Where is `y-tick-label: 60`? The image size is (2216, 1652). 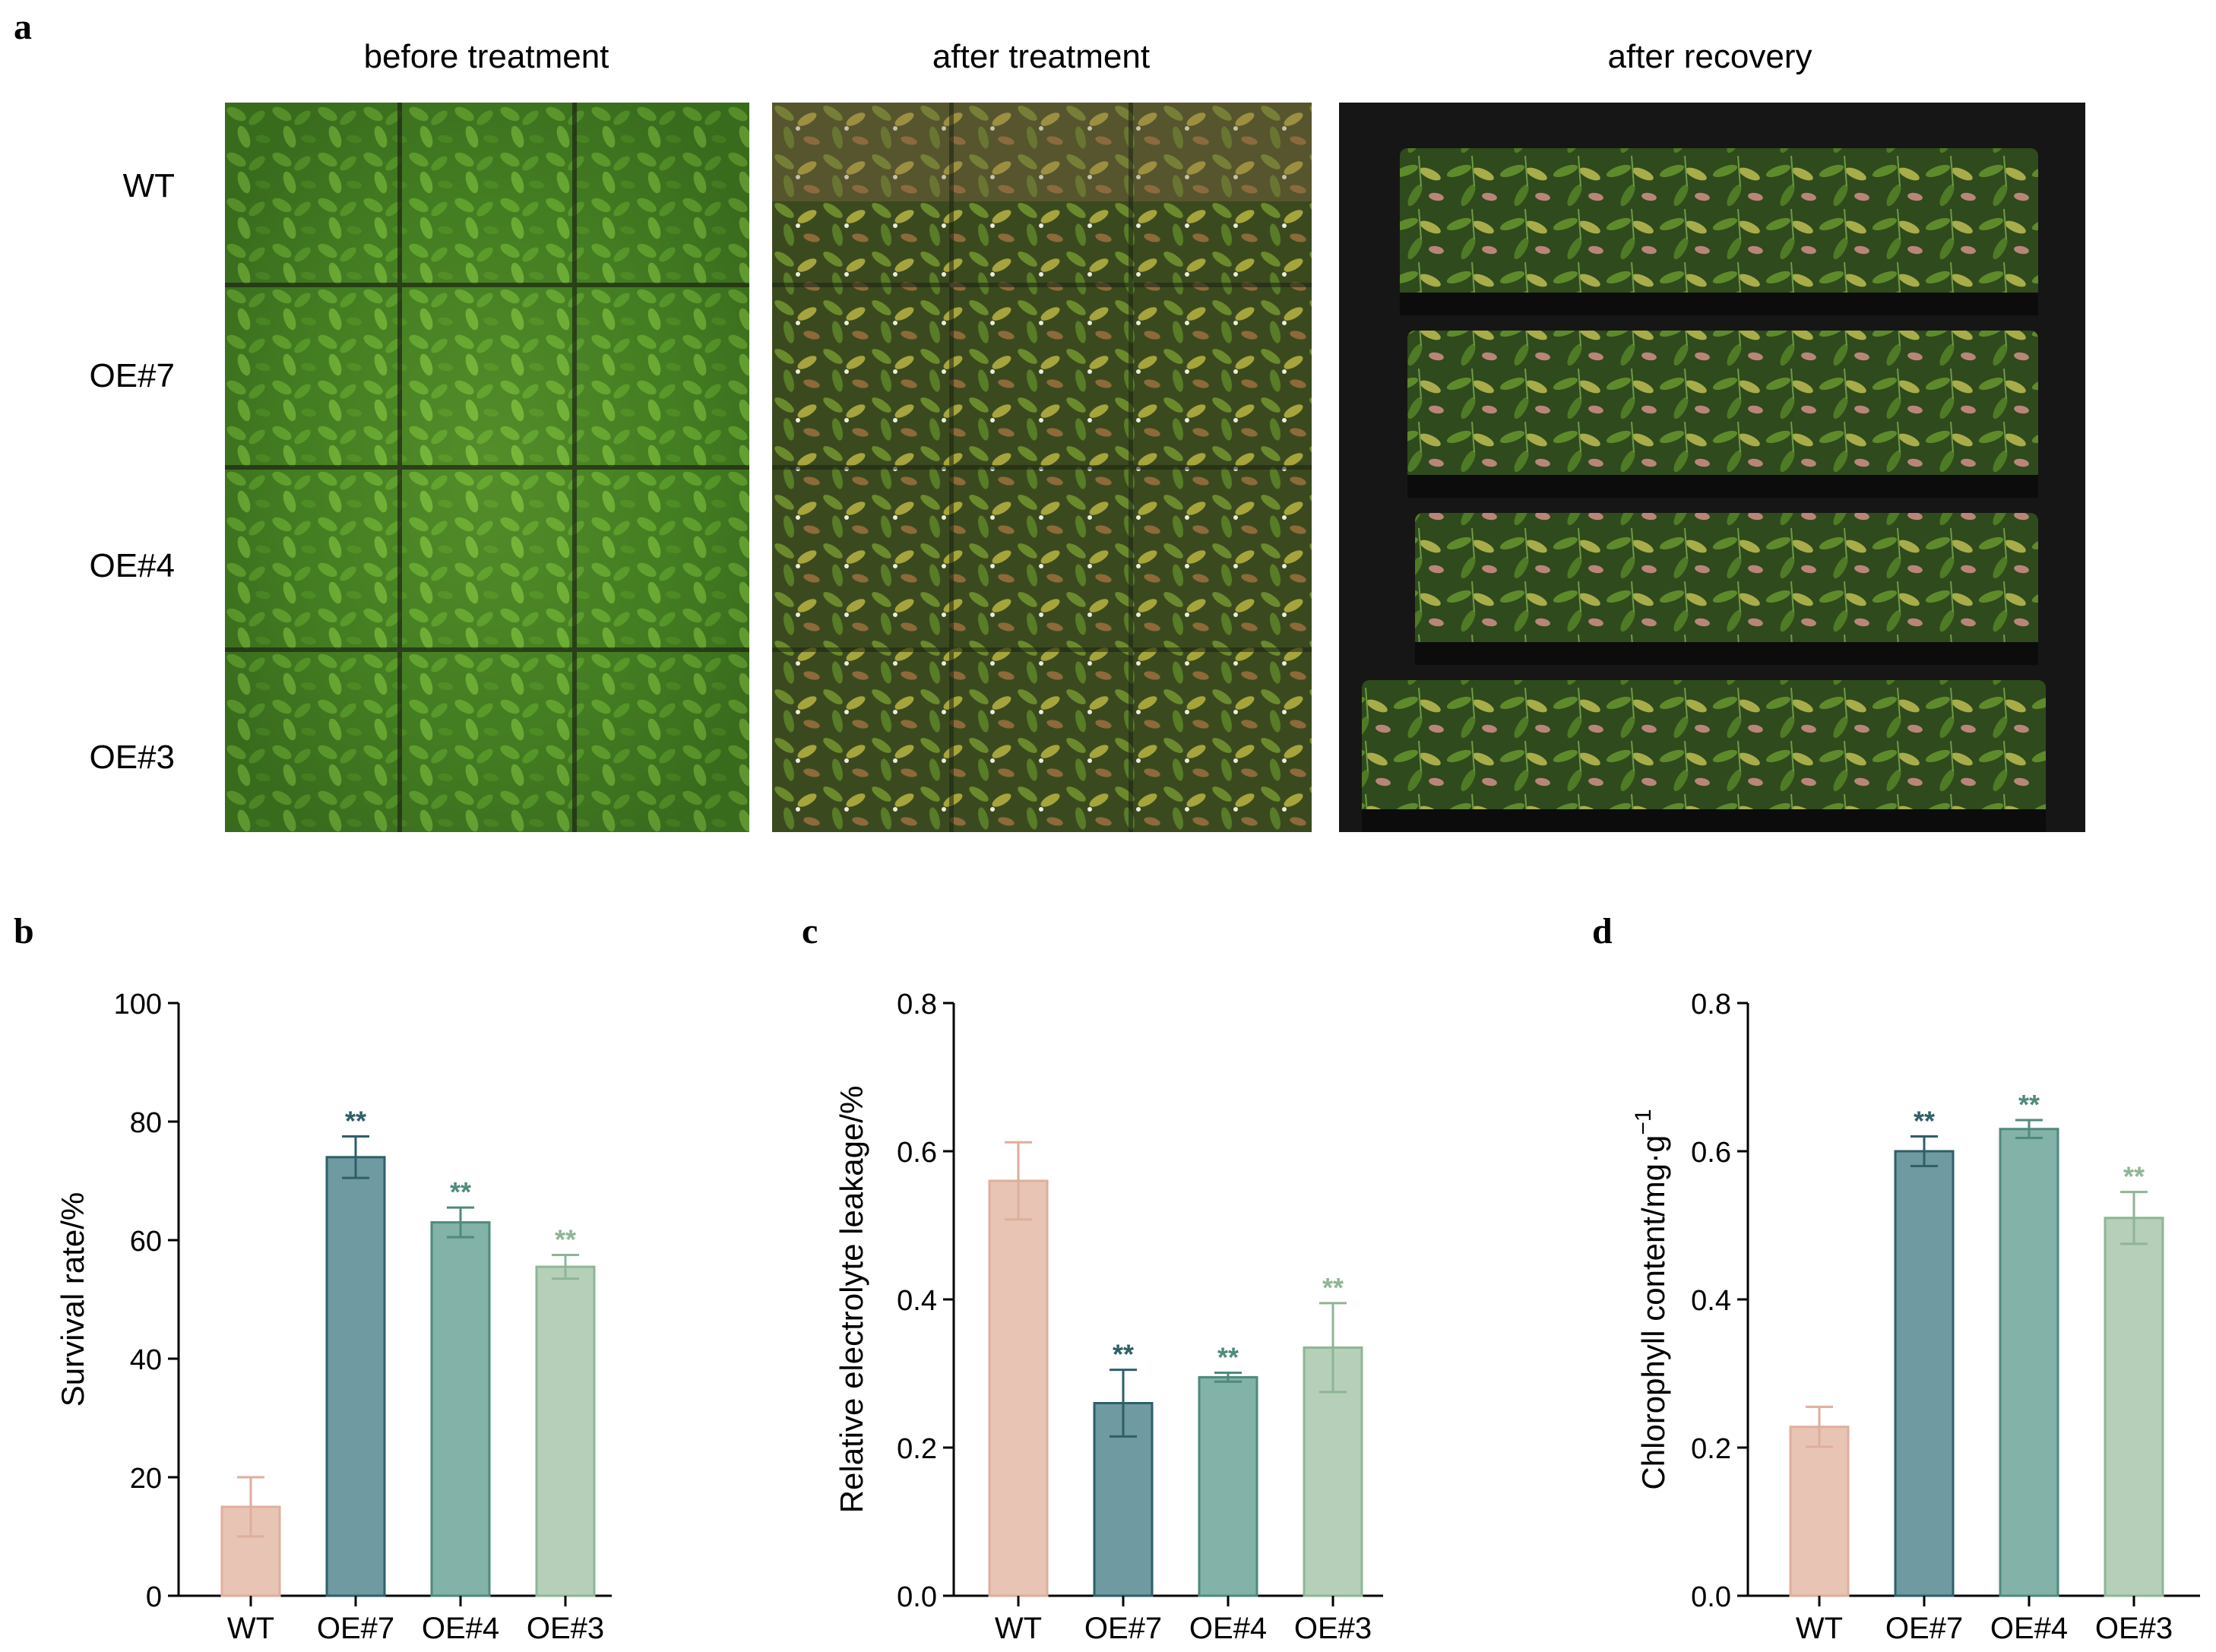
y-tick-label: 60 is located at coordinates (146, 1242).